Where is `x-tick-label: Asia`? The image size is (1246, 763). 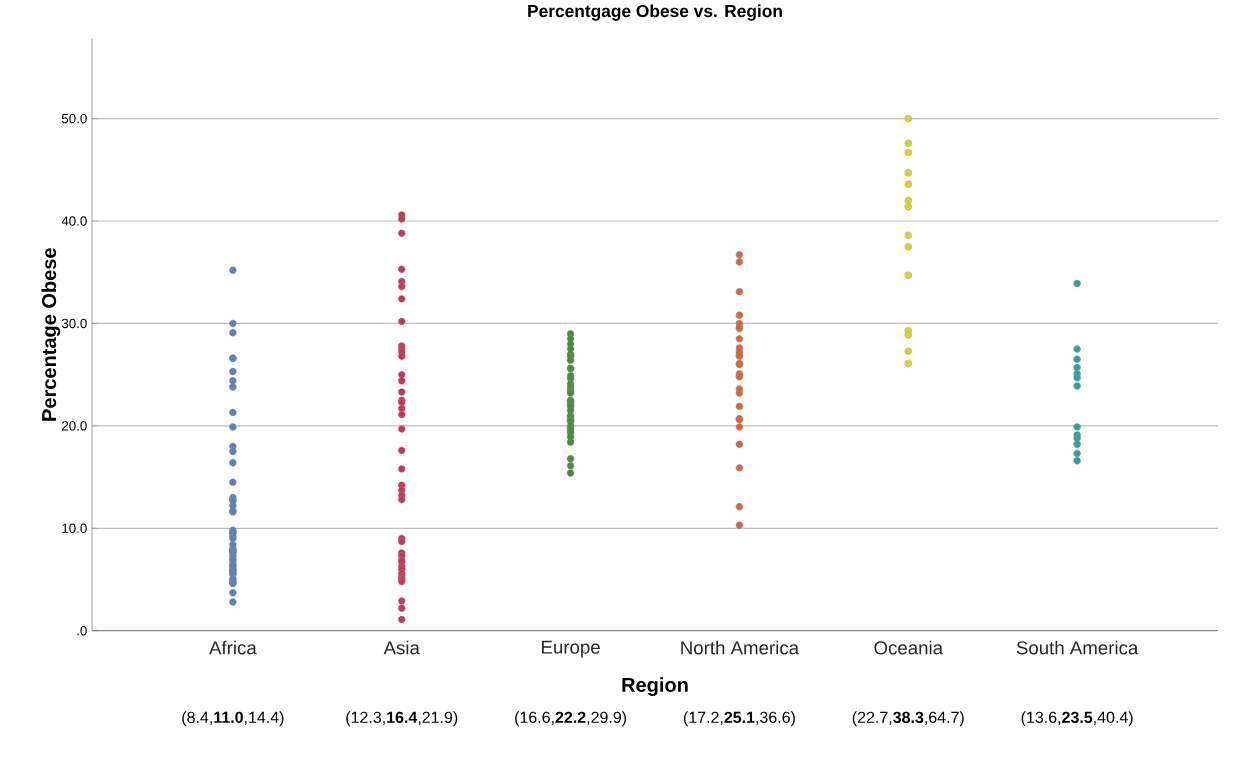 x-tick-label: Asia is located at coordinates (401, 647).